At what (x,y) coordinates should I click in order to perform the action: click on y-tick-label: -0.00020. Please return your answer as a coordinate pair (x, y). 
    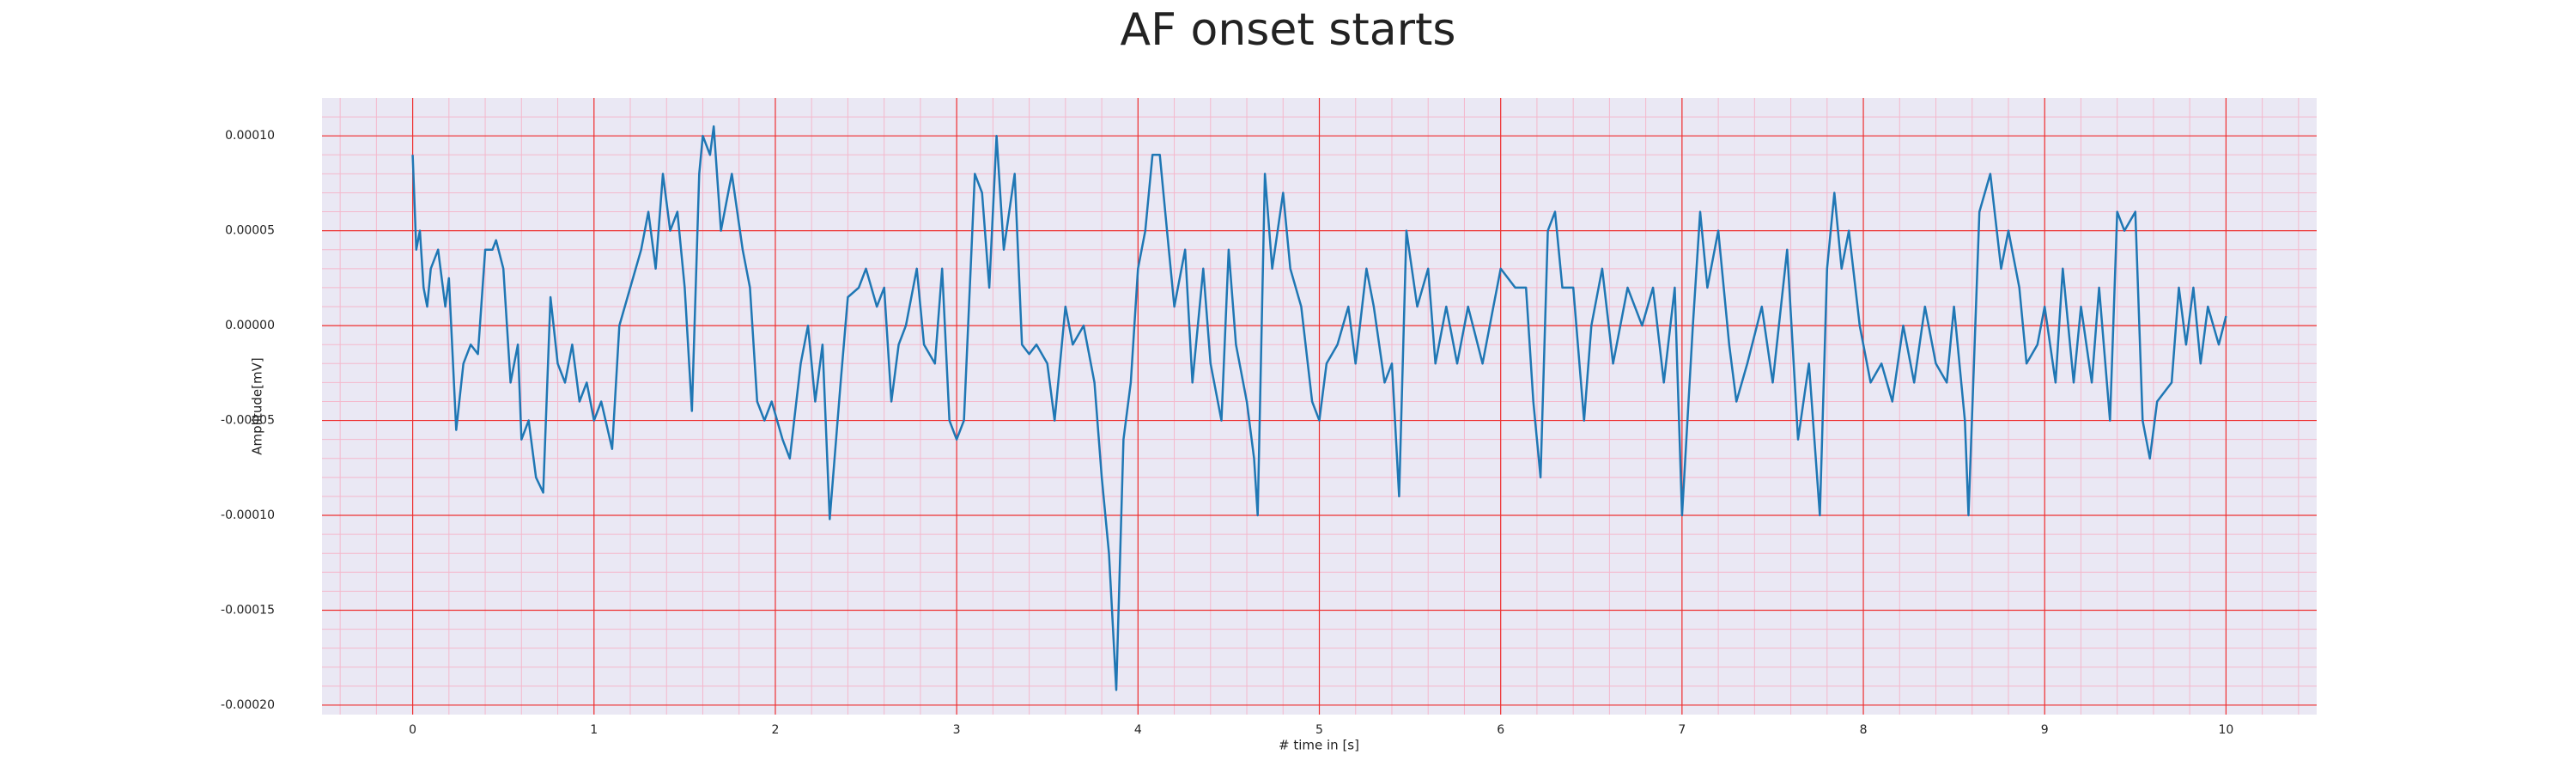
    Looking at the image, I should click on (248, 705).